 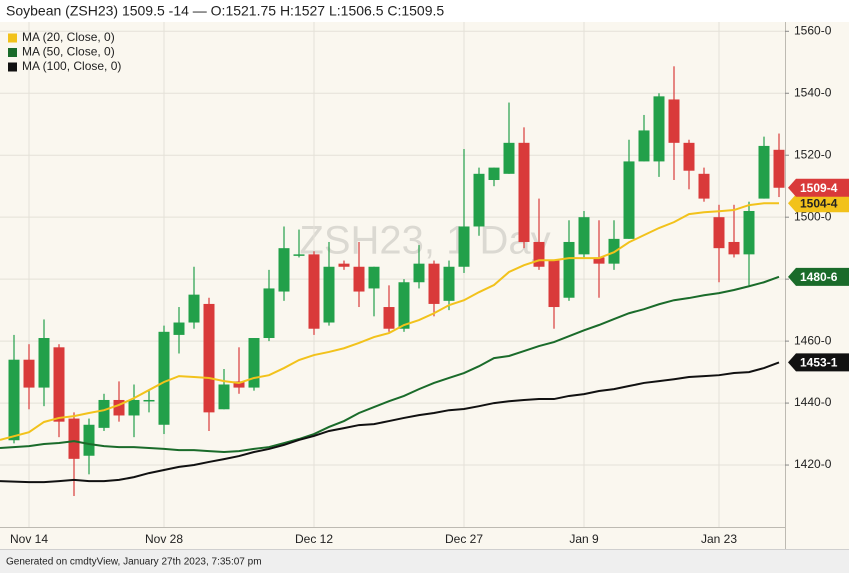 What do you see at coordinates (424, 241) in the screenshot?
I see `watermark: ZSH23, 1 Day` at bounding box center [424, 241].